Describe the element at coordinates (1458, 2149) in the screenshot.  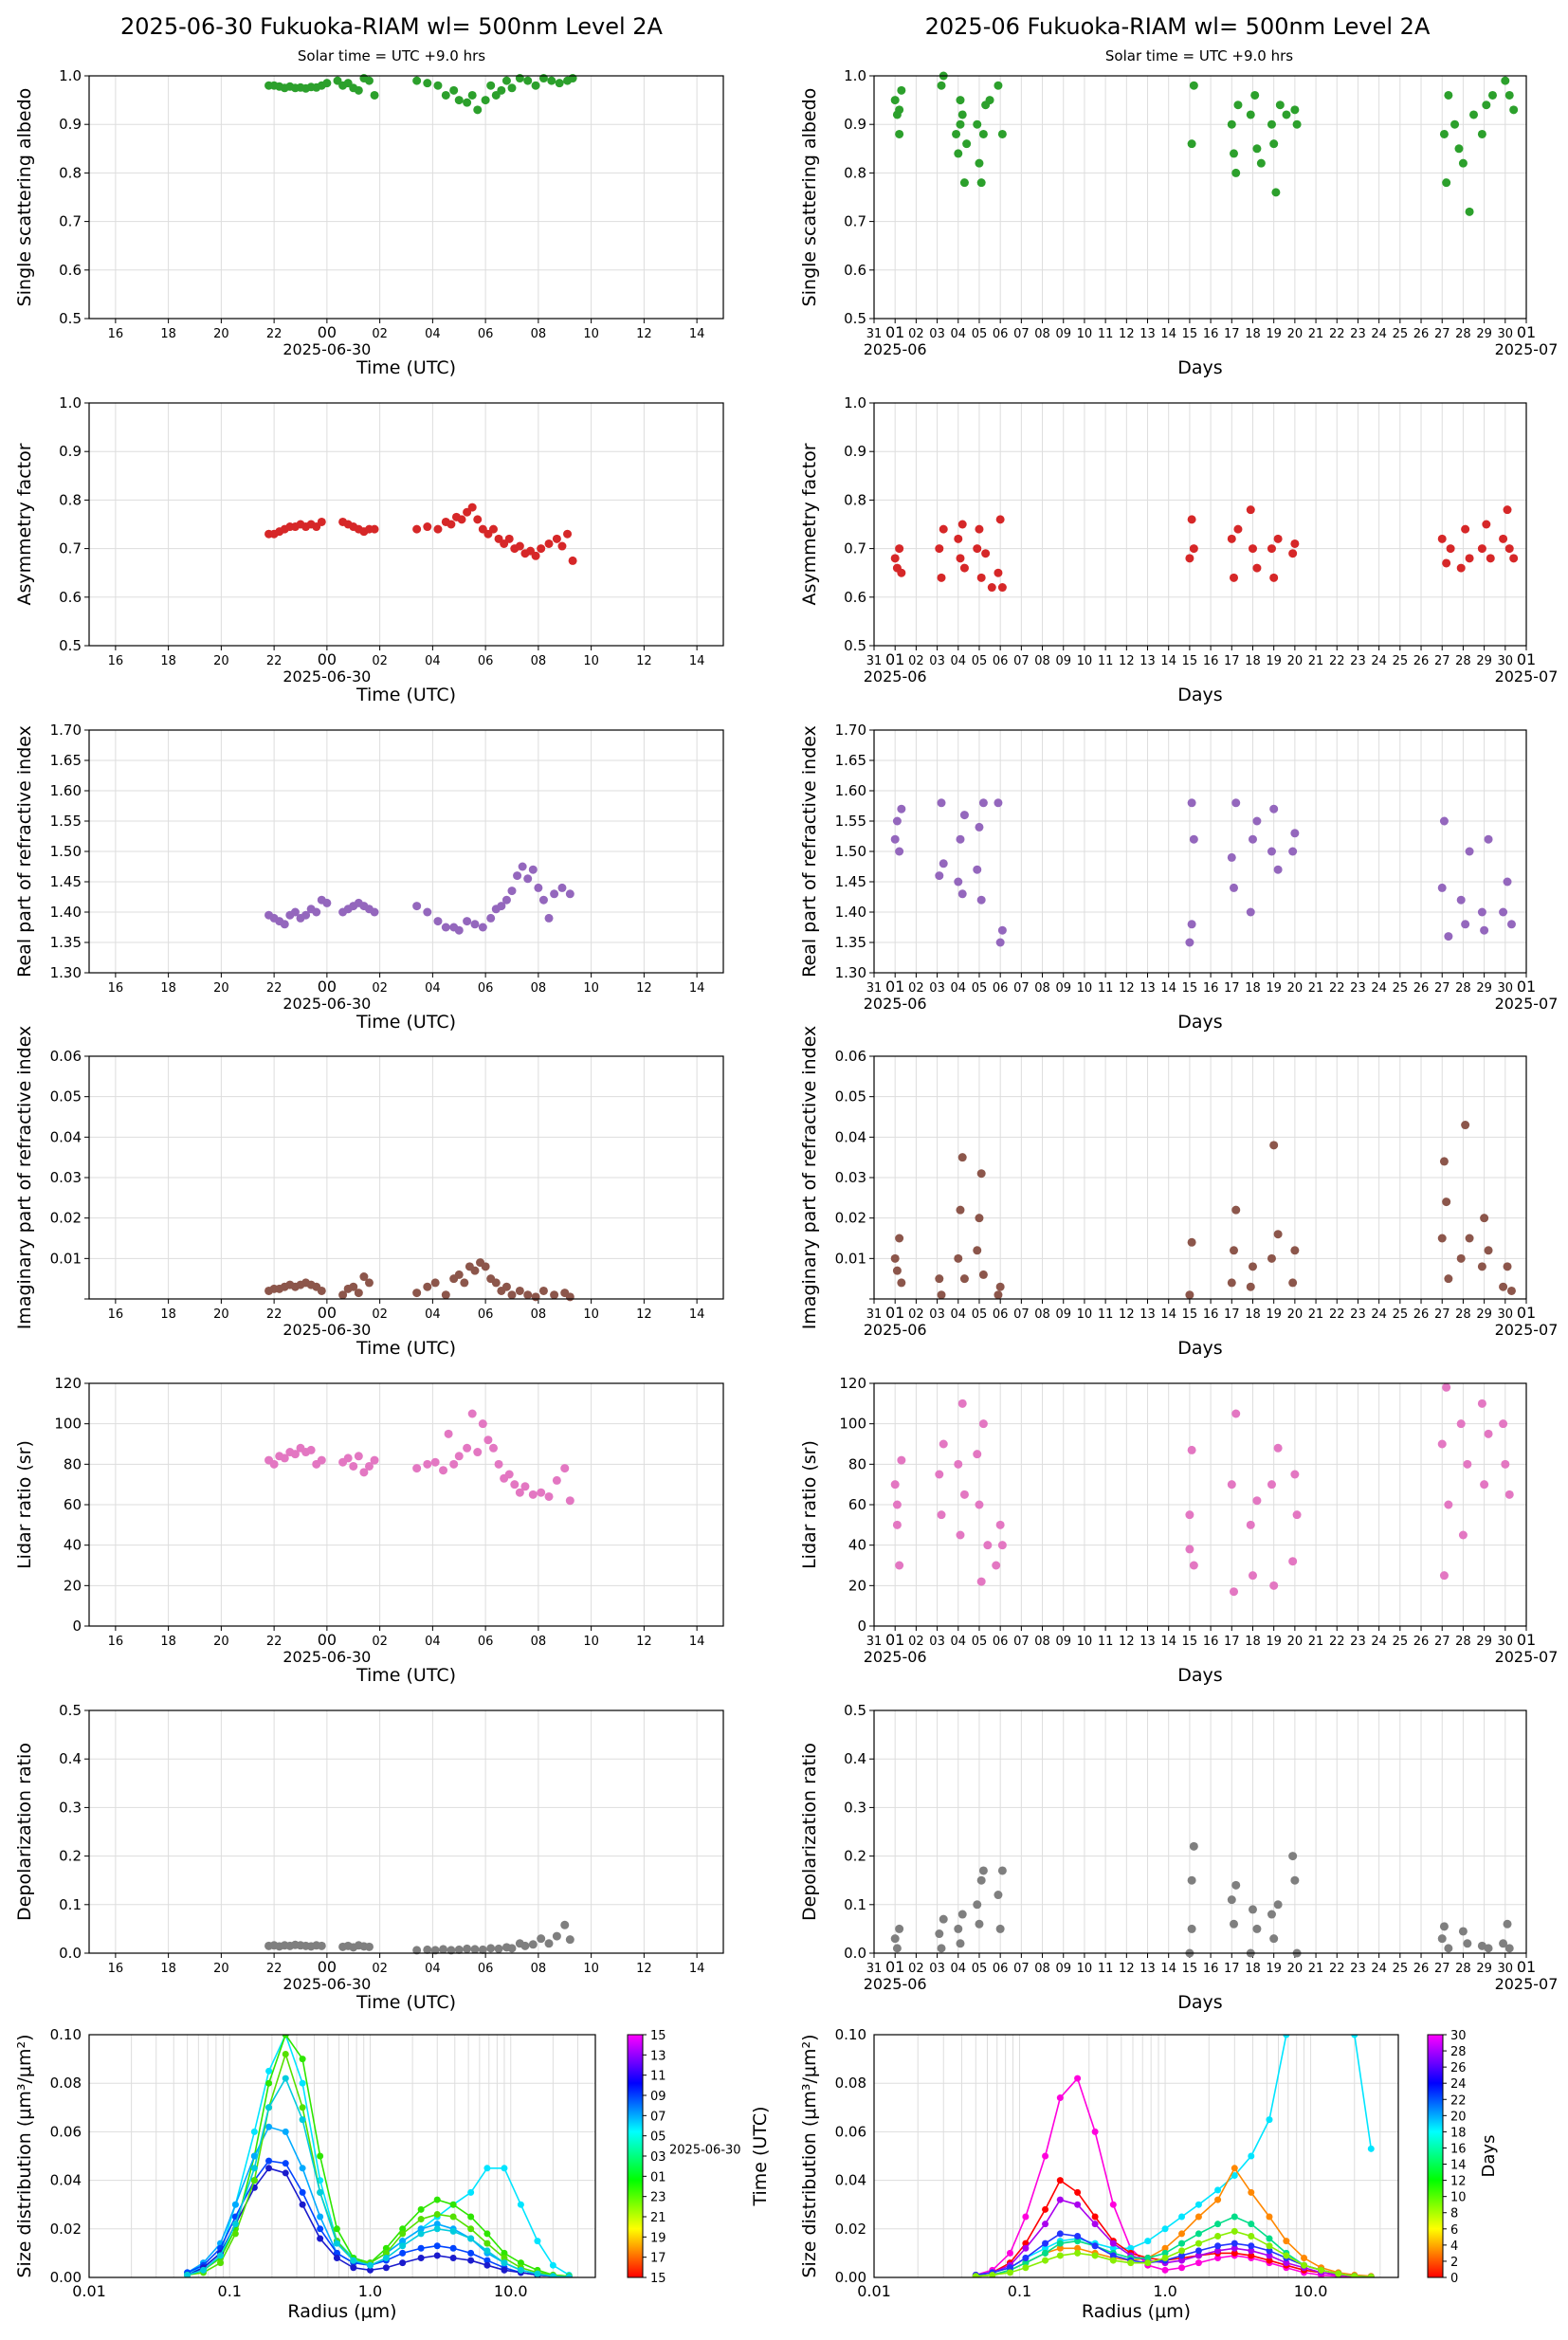
I see `colorbar-tick-label: 16` at that location.